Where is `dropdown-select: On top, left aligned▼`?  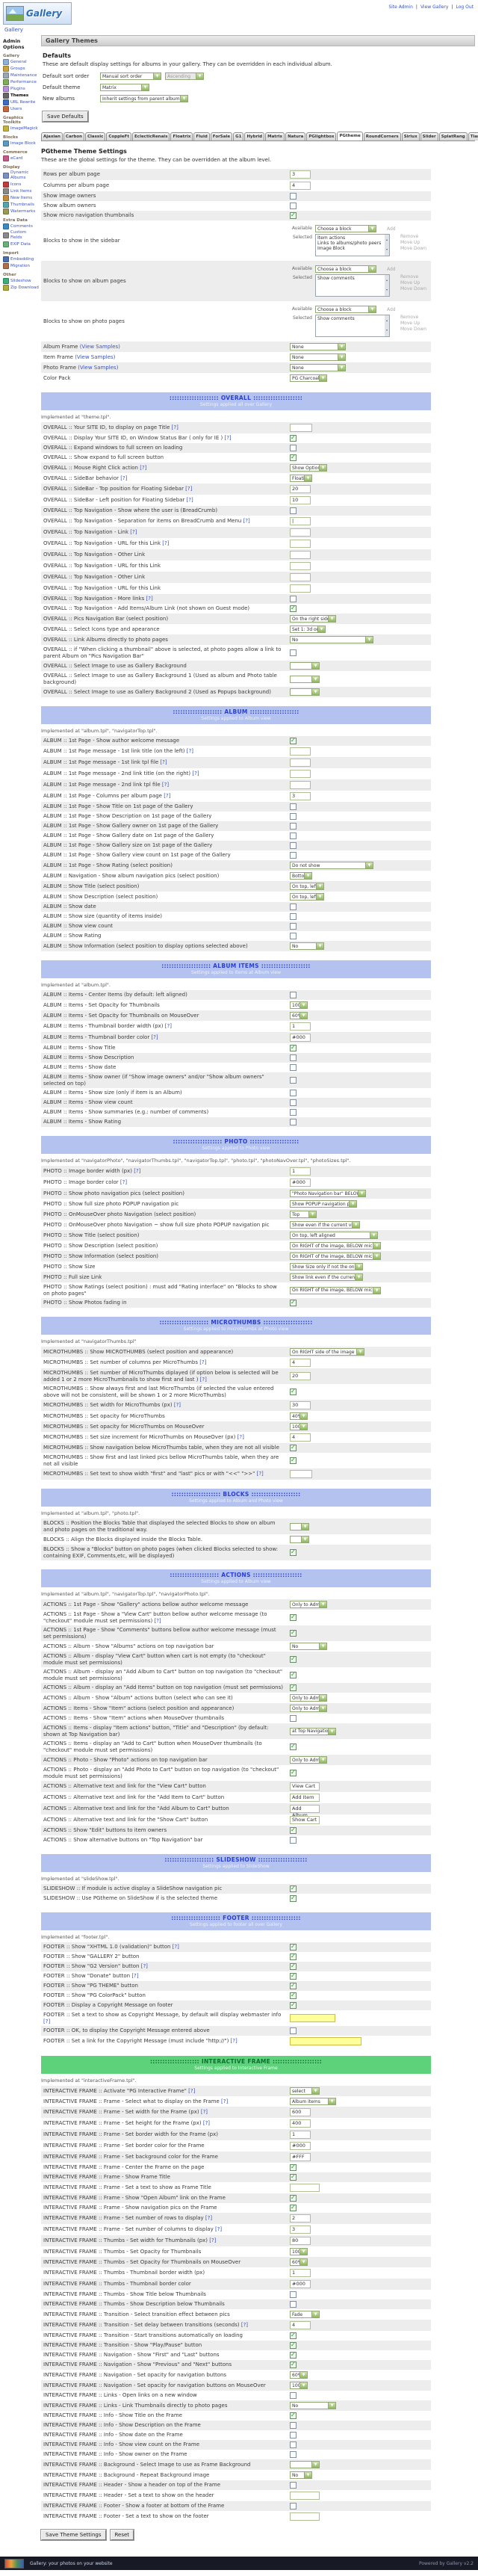 dropdown-select: On top, left aligned▼ is located at coordinates (307, 886).